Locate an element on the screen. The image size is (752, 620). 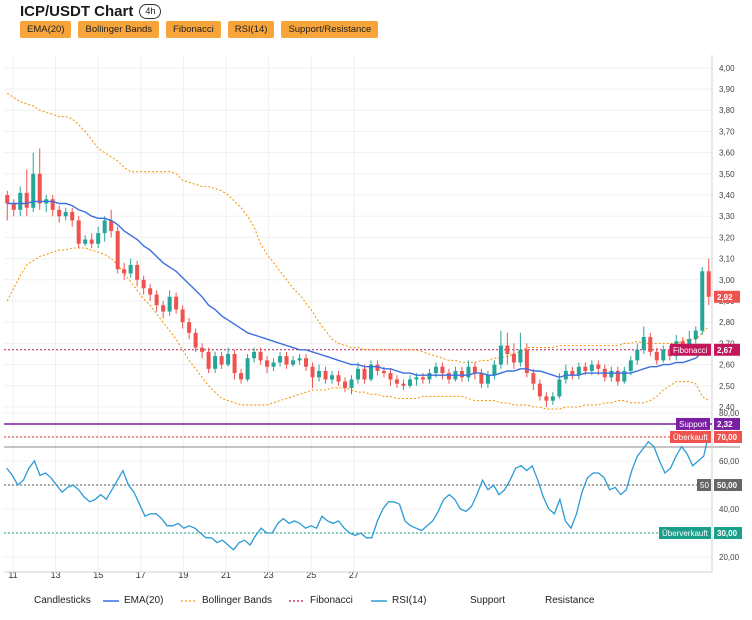
midline-label-bg is located at coordinates (704, 485).